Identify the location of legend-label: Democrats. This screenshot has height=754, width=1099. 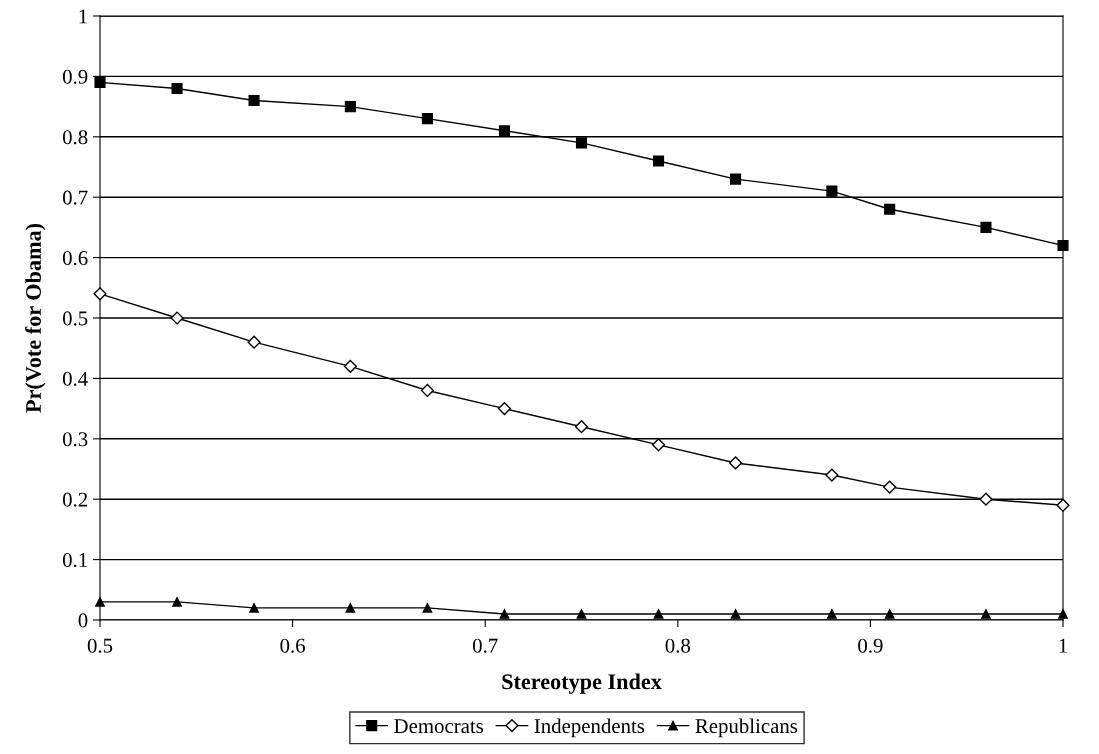
(439, 726).